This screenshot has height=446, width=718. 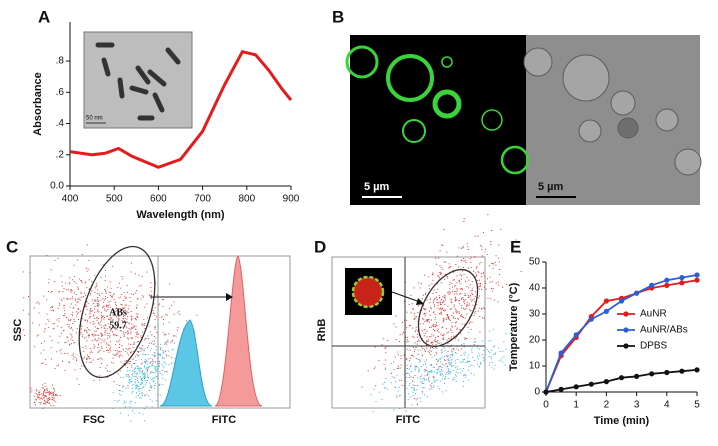 What do you see at coordinates (576, 335) in the screenshot?
I see `point` at bounding box center [576, 335].